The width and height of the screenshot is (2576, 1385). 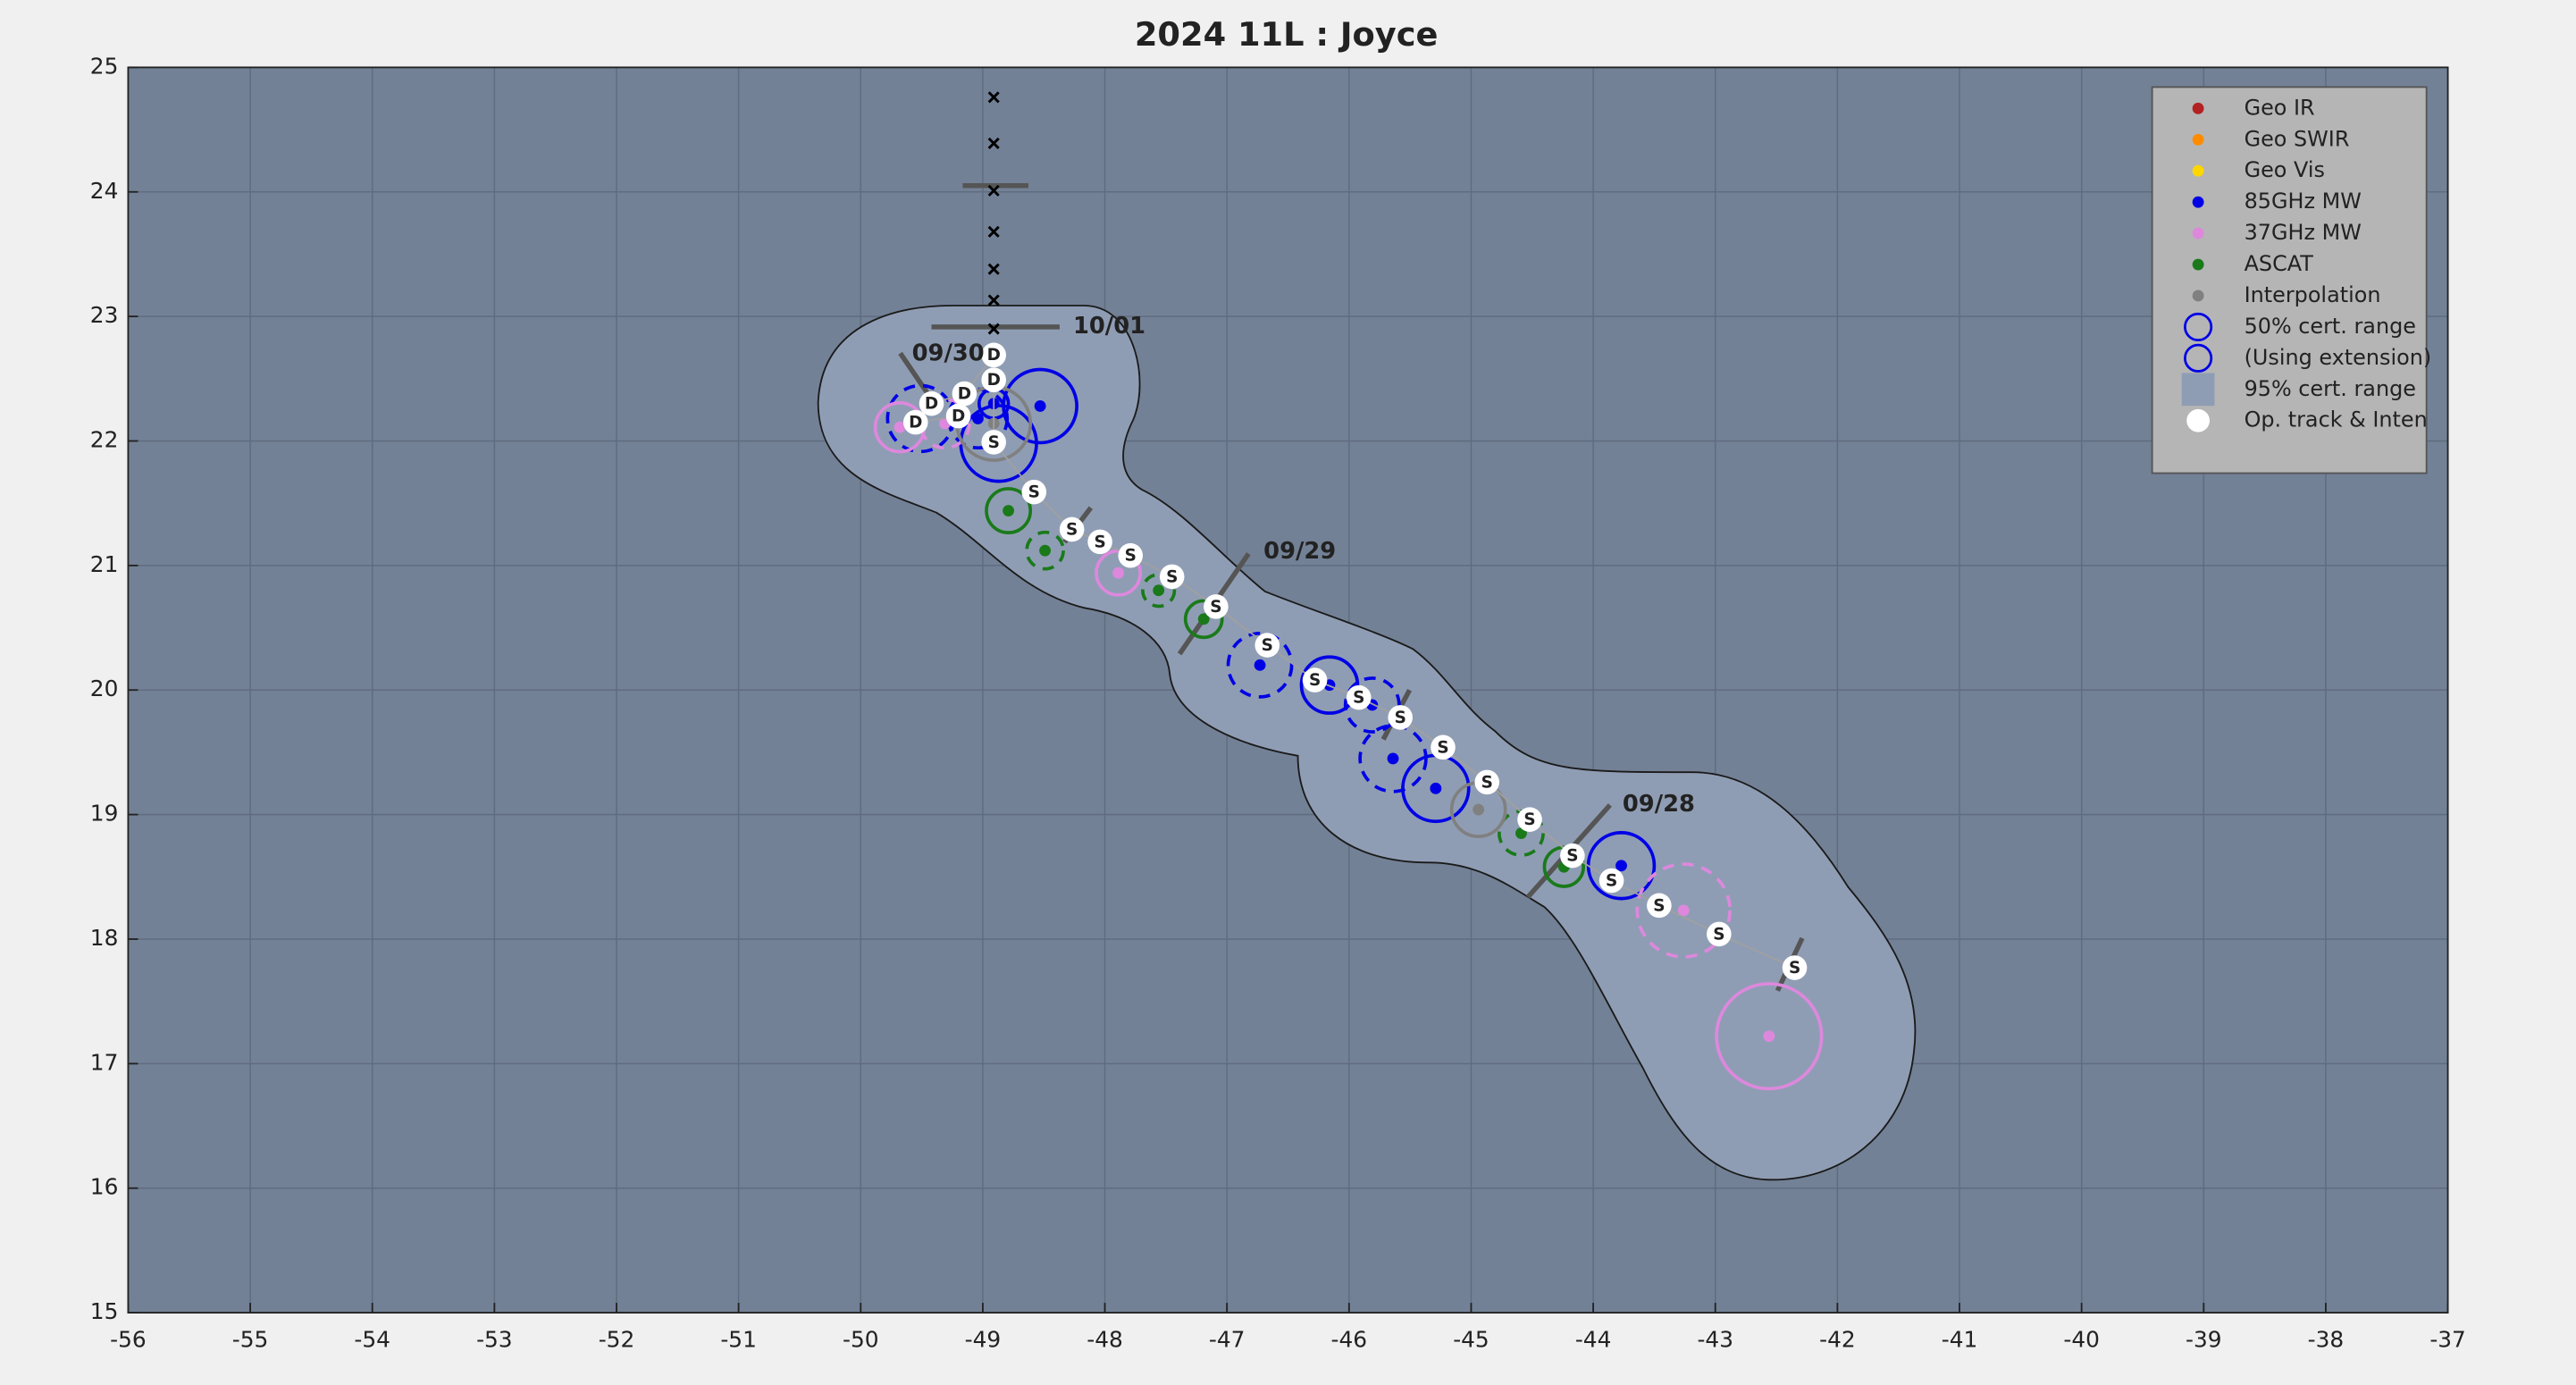 What do you see at coordinates (914, 373) in the screenshot?
I see `intensity-tick` at bounding box center [914, 373].